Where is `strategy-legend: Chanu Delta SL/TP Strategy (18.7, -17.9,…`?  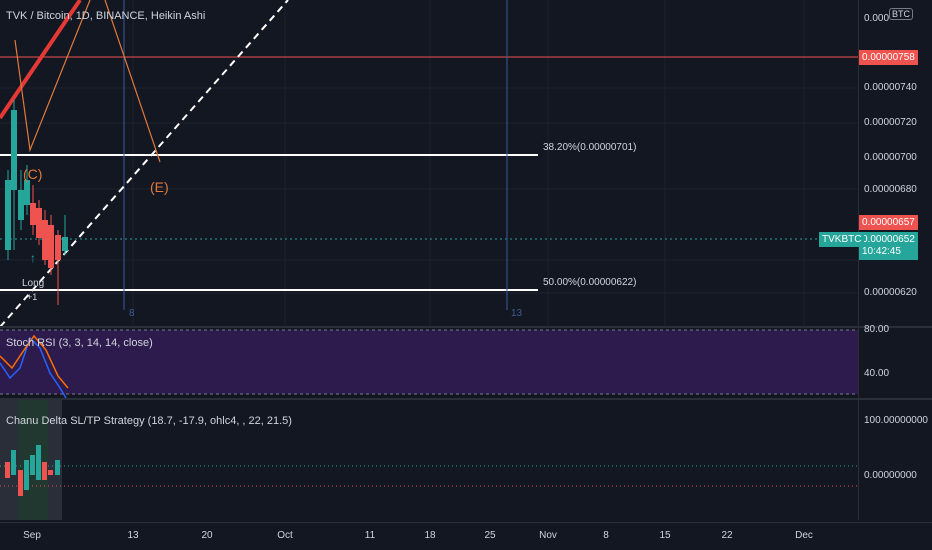
strategy-legend: Chanu Delta SL/TP Strategy (18.7, -17.9,… is located at coordinates (149, 421).